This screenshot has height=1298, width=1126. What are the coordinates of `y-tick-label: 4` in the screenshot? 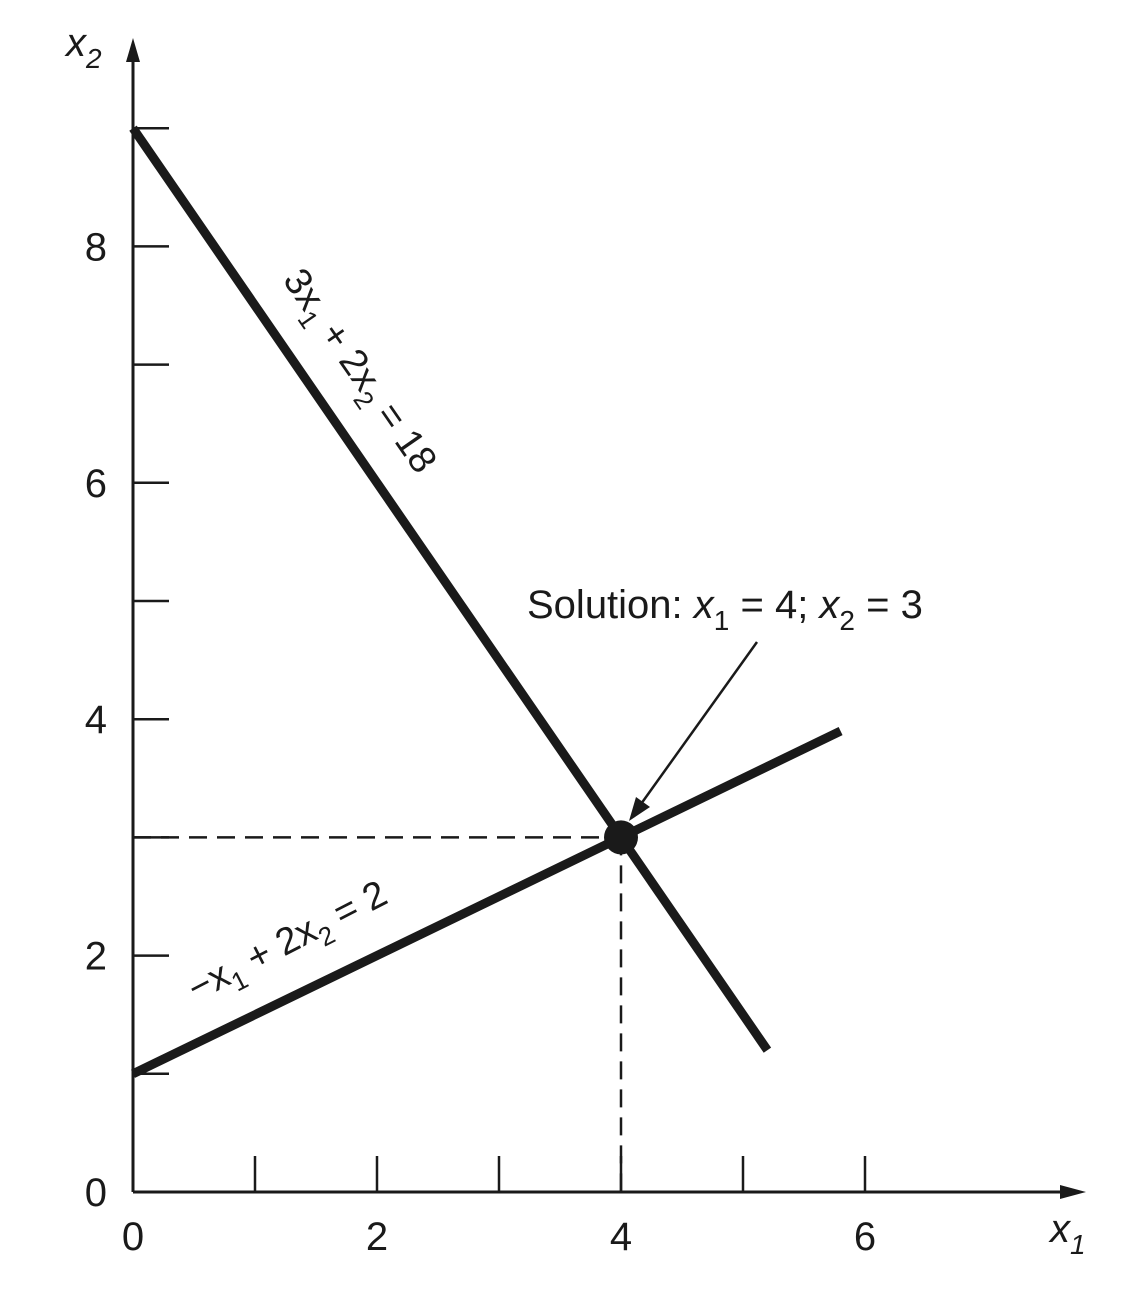 It's located at (96, 720).